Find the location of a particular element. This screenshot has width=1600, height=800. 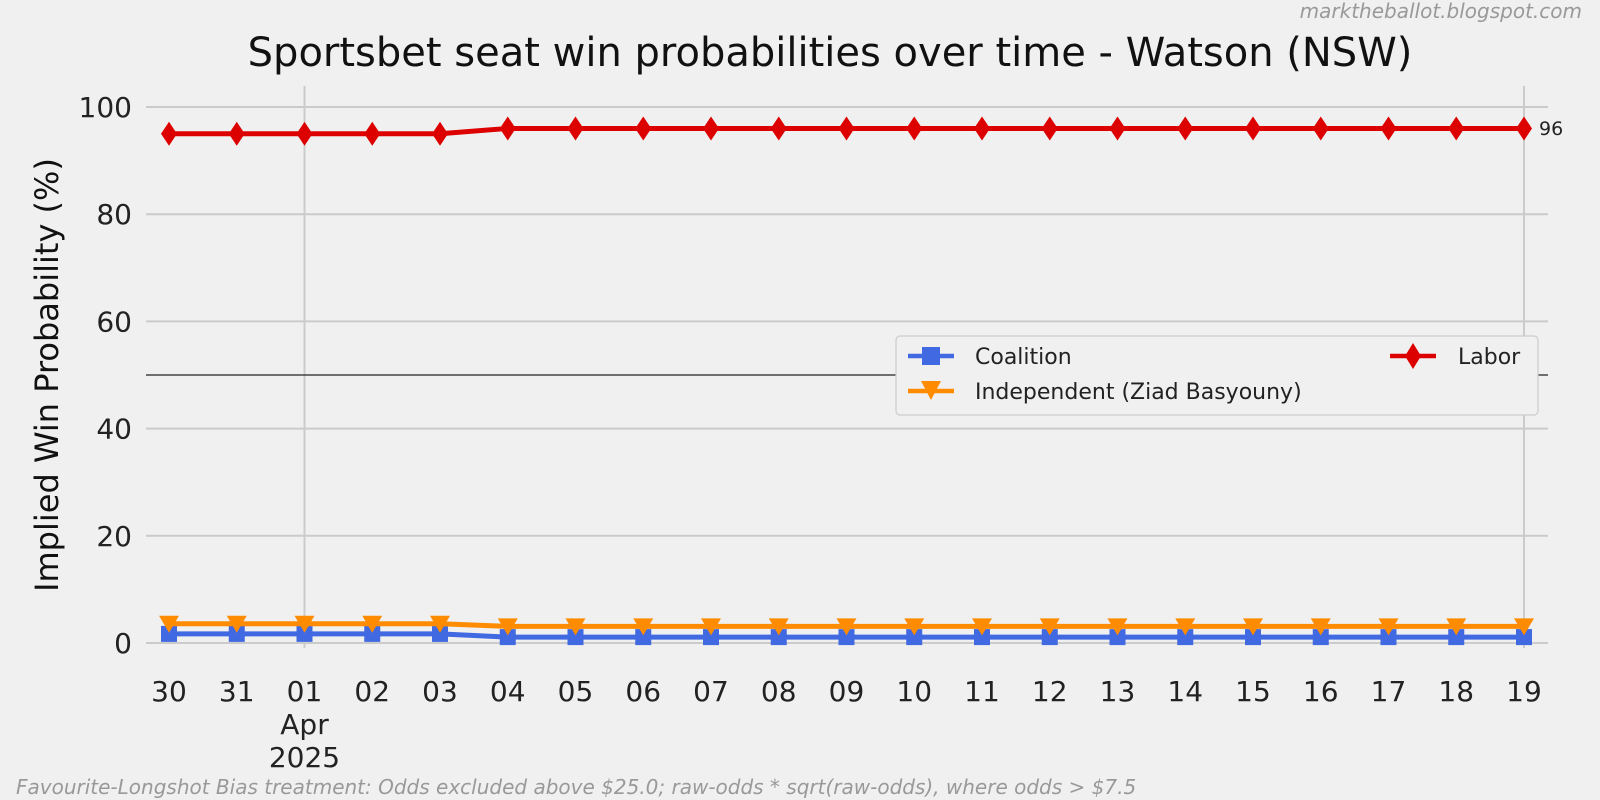

x-tick-label: 01 is located at coordinates (305, 691).